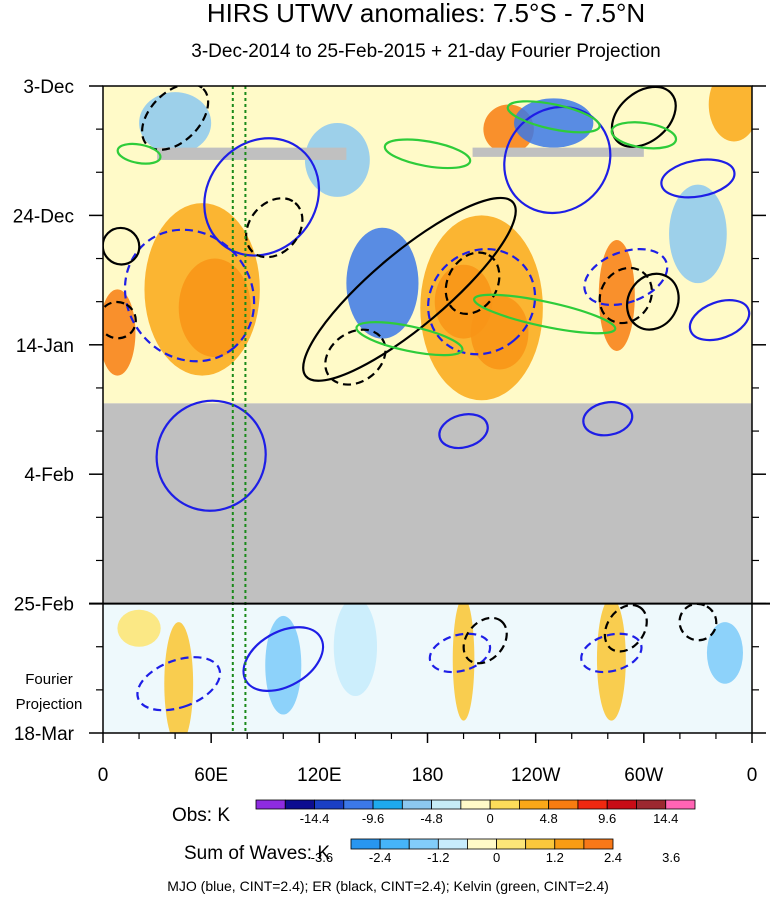 The height and width of the screenshot is (899, 771). I want to click on x-tick-label-4: 120W, so click(536, 775).